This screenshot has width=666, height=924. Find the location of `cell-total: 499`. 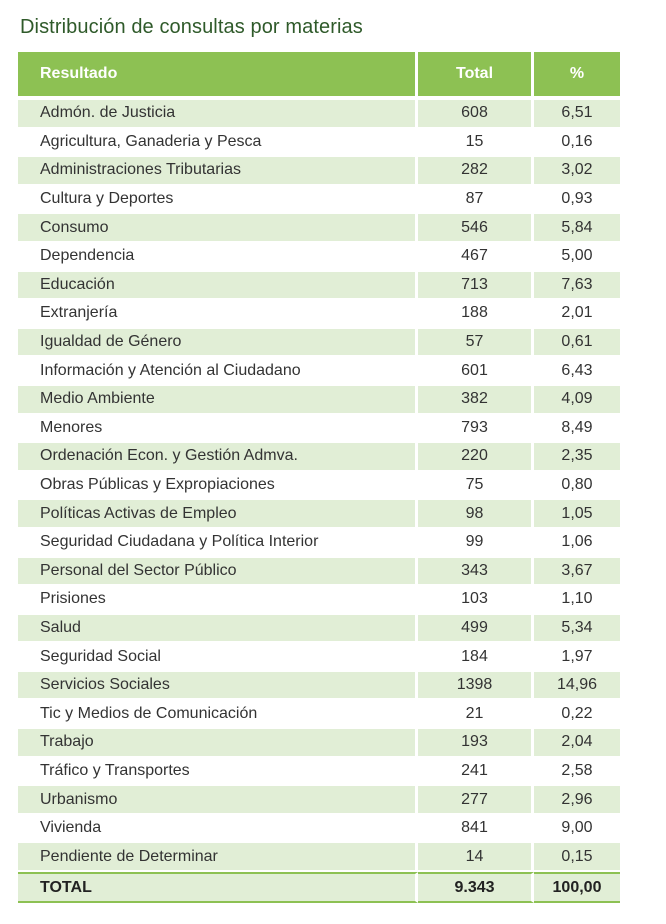

cell-total: 499 is located at coordinates (476, 629).